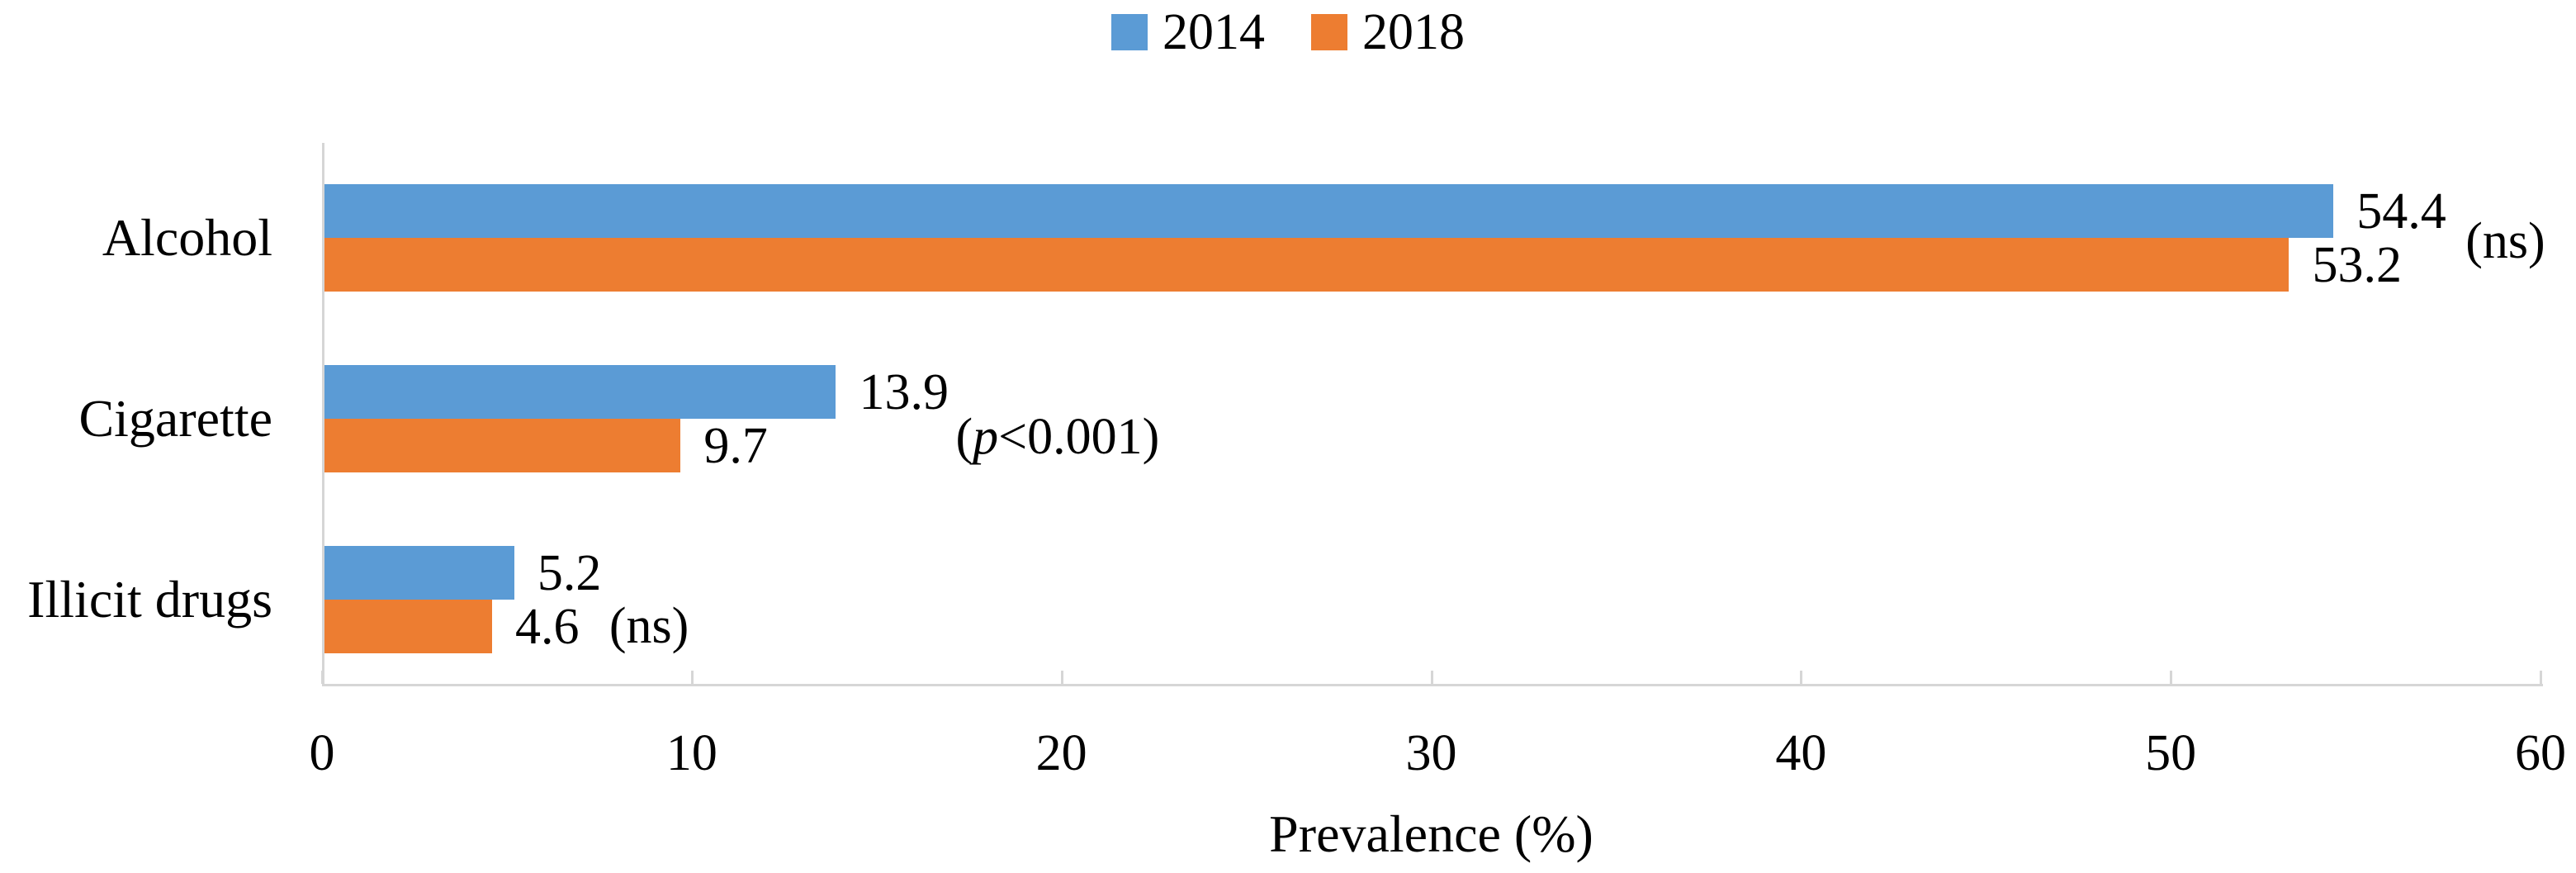 This screenshot has width=2576, height=873. I want to click on x-axis-title: Prevalence (%), so click(1431, 833).